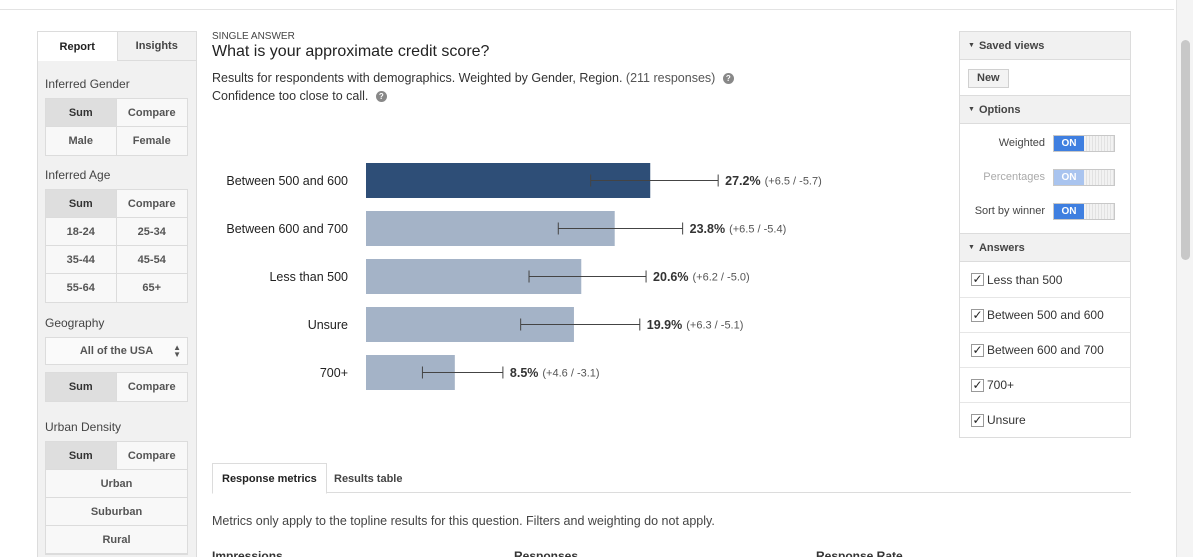 This screenshot has width=1193, height=557. What do you see at coordinates (287, 181) in the screenshot?
I see `category-label: Between 500 and 600` at bounding box center [287, 181].